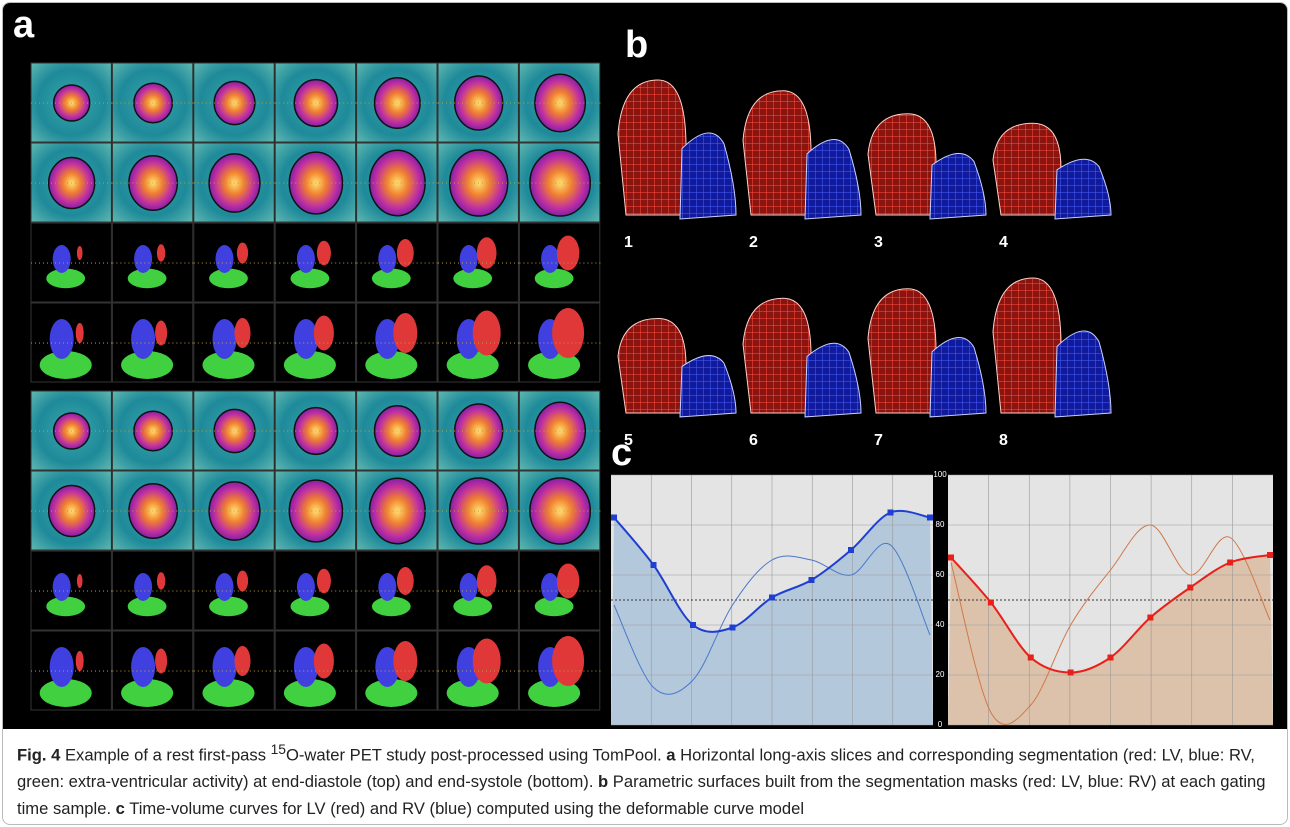 This screenshot has height=827, width=1290. Describe the element at coordinates (940, 674) in the screenshot. I see `y-tick-label: 20` at that location.